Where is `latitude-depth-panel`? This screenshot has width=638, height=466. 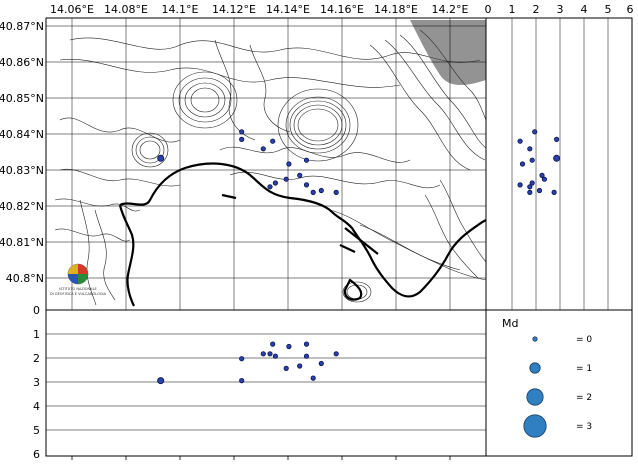 latitude-depth-panel is located at coordinates (559, 164).